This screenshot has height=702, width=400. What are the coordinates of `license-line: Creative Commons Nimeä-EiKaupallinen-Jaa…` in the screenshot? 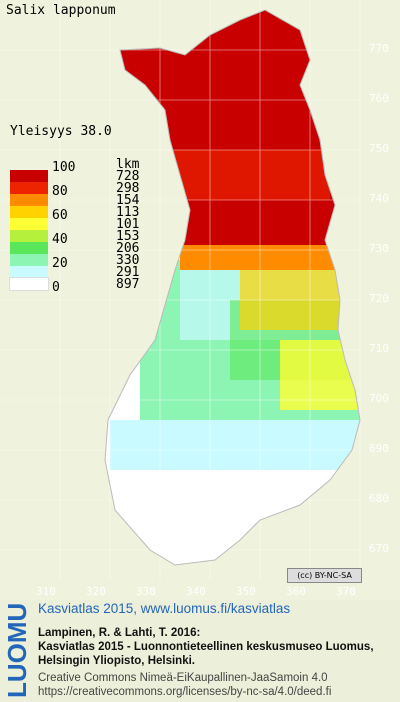 It's located at (183, 678).